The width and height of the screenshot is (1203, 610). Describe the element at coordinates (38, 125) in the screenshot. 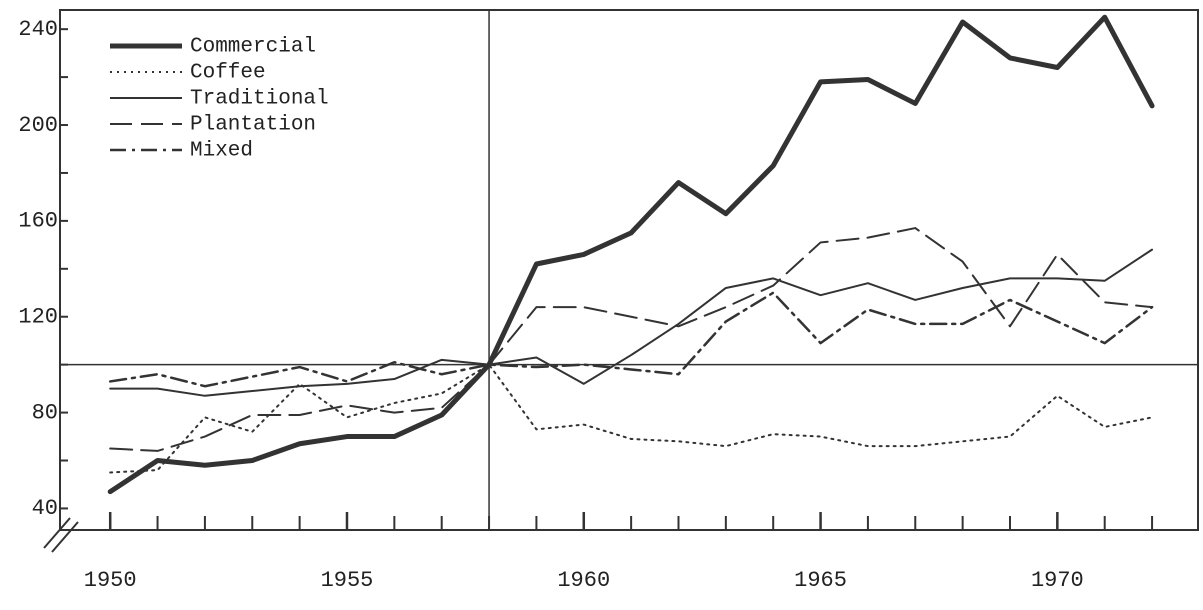

I see `y-tick-label: 200` at that location.